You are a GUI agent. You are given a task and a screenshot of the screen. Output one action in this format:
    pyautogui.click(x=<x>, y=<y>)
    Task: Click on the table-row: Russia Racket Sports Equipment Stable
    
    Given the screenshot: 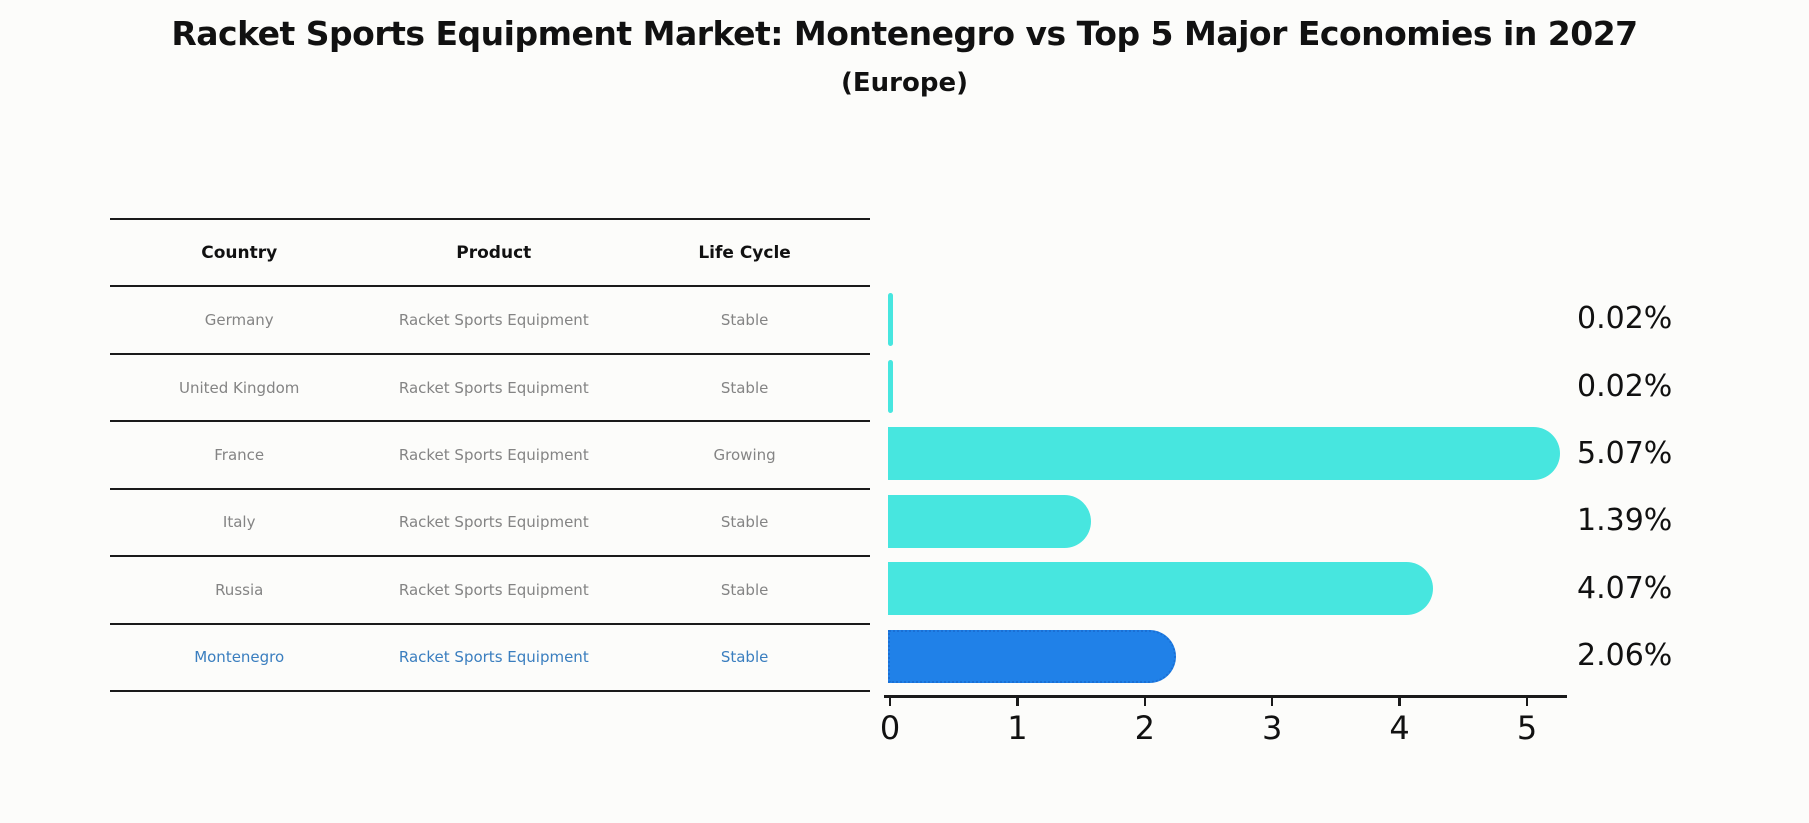 What is the action you would take?
    pyautogui.click(x=490, y=591)
    